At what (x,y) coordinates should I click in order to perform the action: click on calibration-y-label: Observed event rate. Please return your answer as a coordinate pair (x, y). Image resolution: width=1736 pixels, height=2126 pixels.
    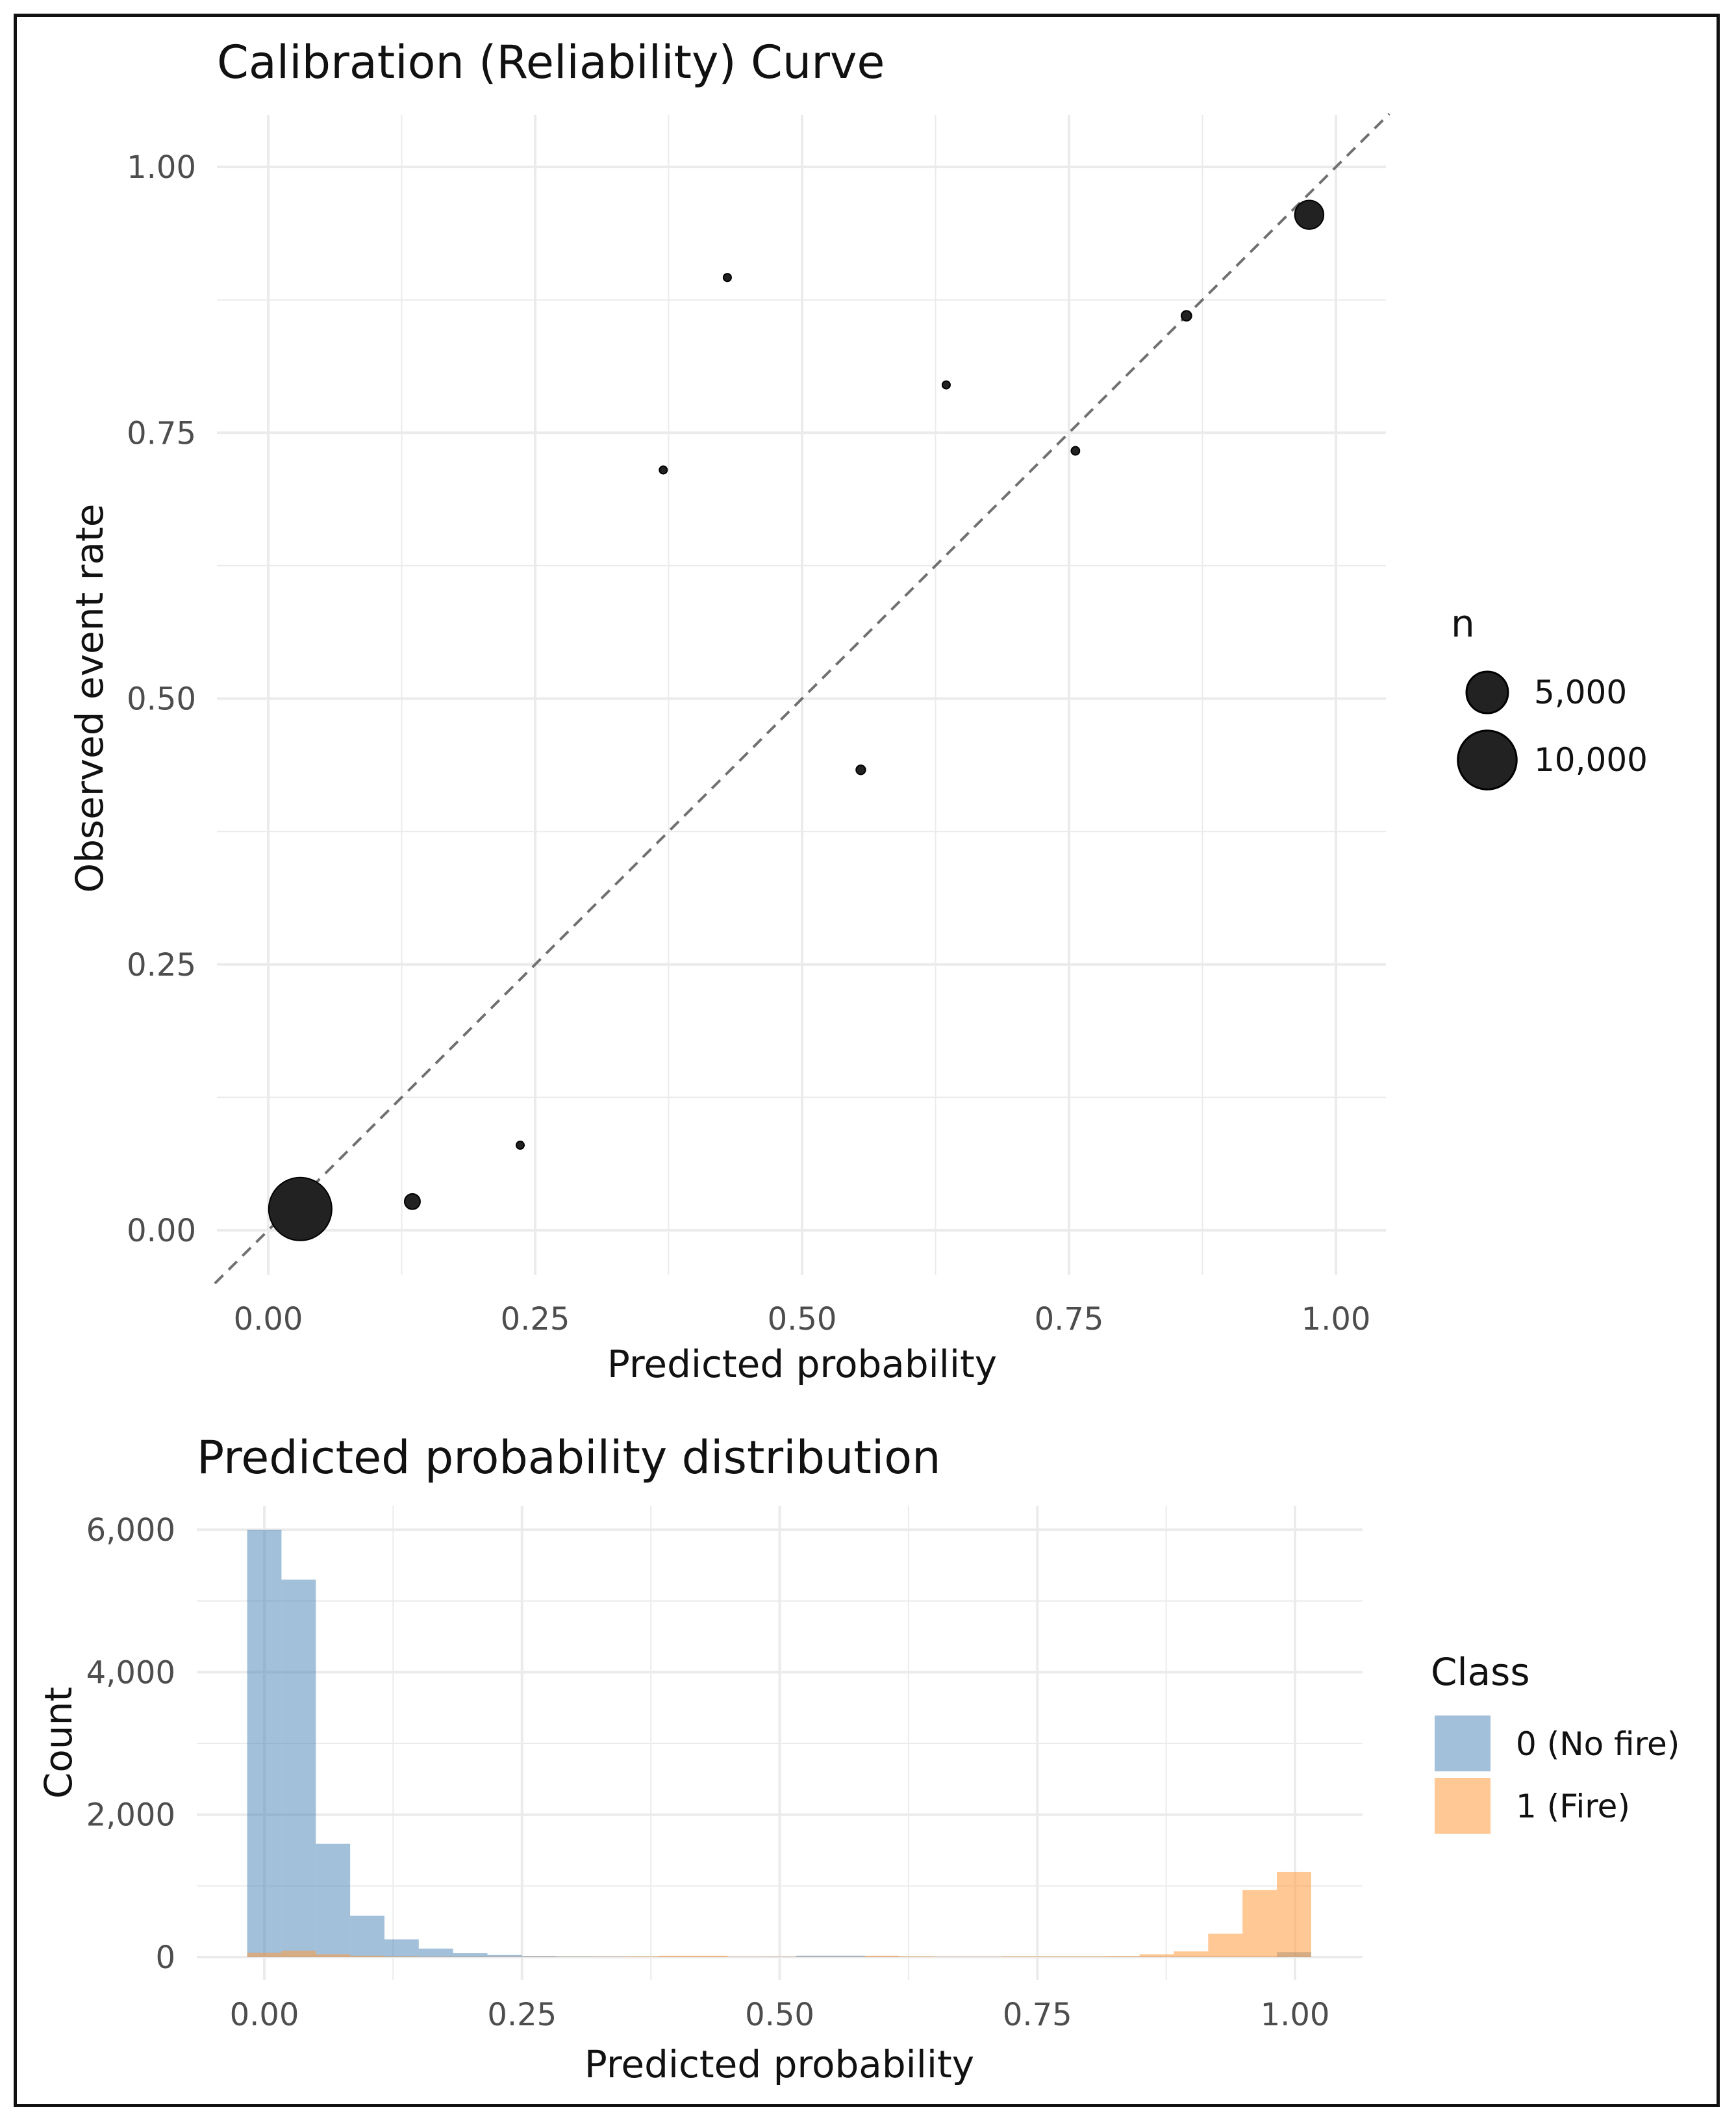
    Looking at the image, I should click on (90, 699).